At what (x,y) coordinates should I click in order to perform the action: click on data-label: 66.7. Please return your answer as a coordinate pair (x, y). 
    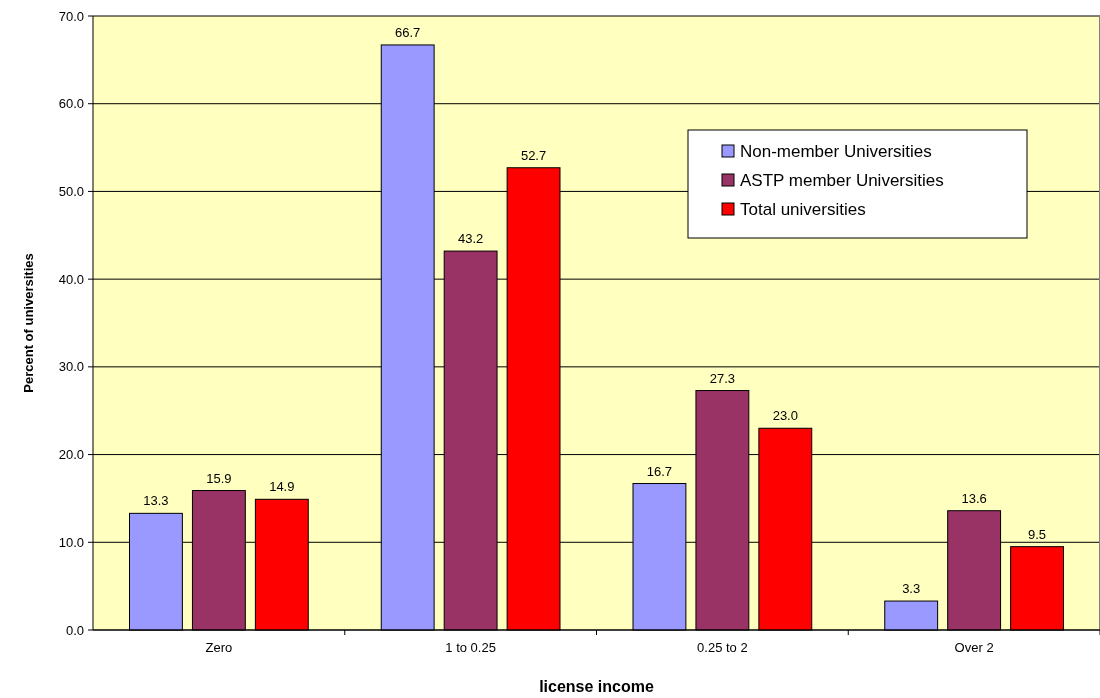
    Looking at the image, I should click on (408, 32).